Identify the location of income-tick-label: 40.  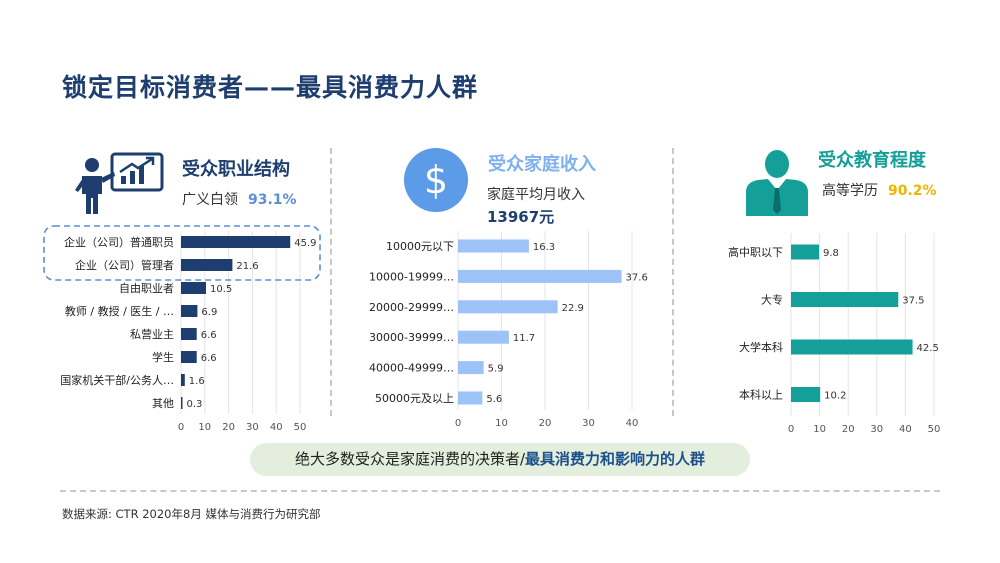
(632, 423).